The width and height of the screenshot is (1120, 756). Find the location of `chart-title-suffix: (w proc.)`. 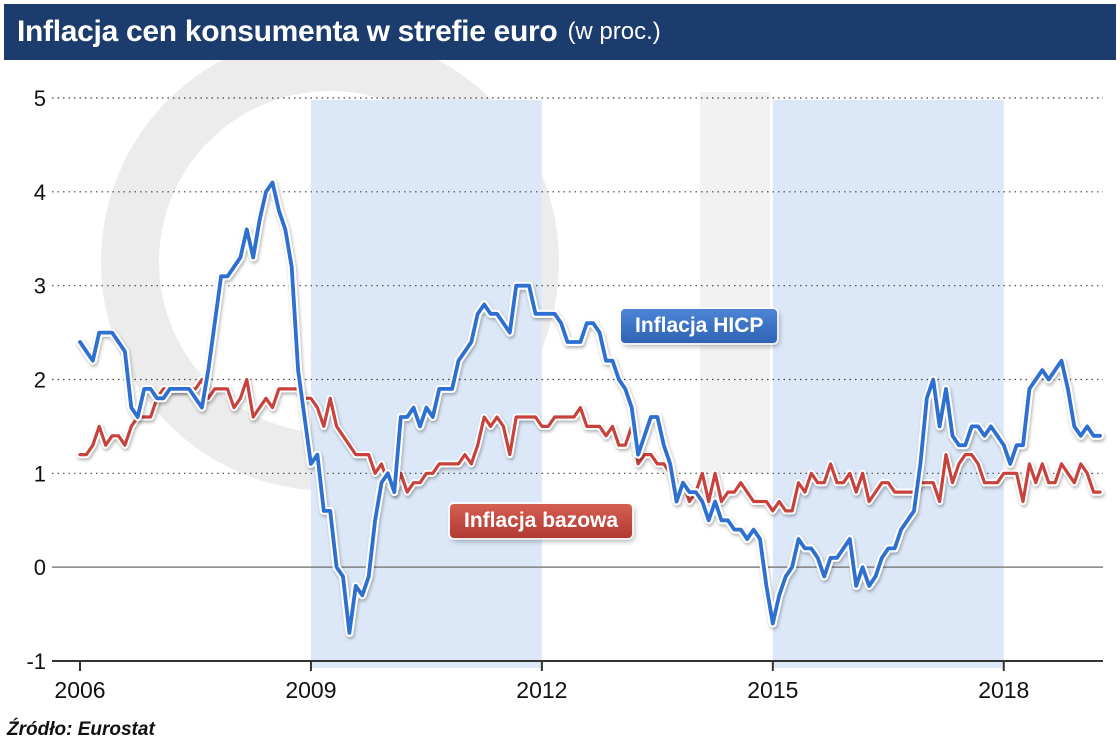

chart-title-suffix: (w proc.) is located at coordinates (614, 31).